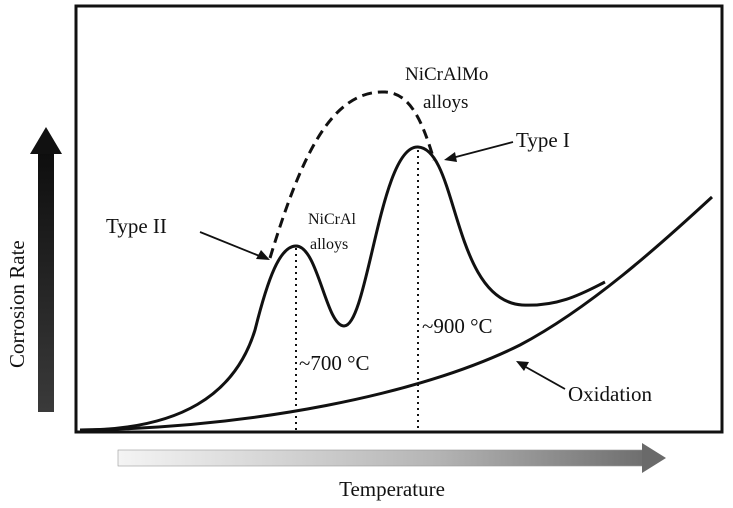  I want to click on x-axis-arrow, so click(391, 458).